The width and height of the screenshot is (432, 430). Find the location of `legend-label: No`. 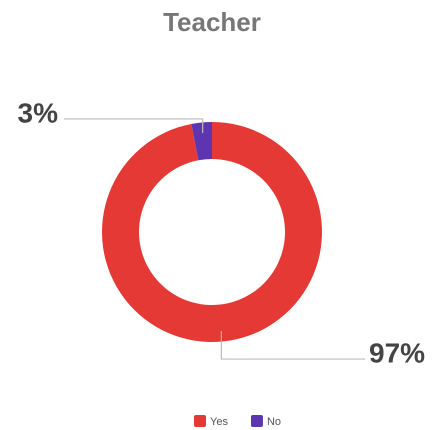

legend-label: No is located at coordinates (274, 422).